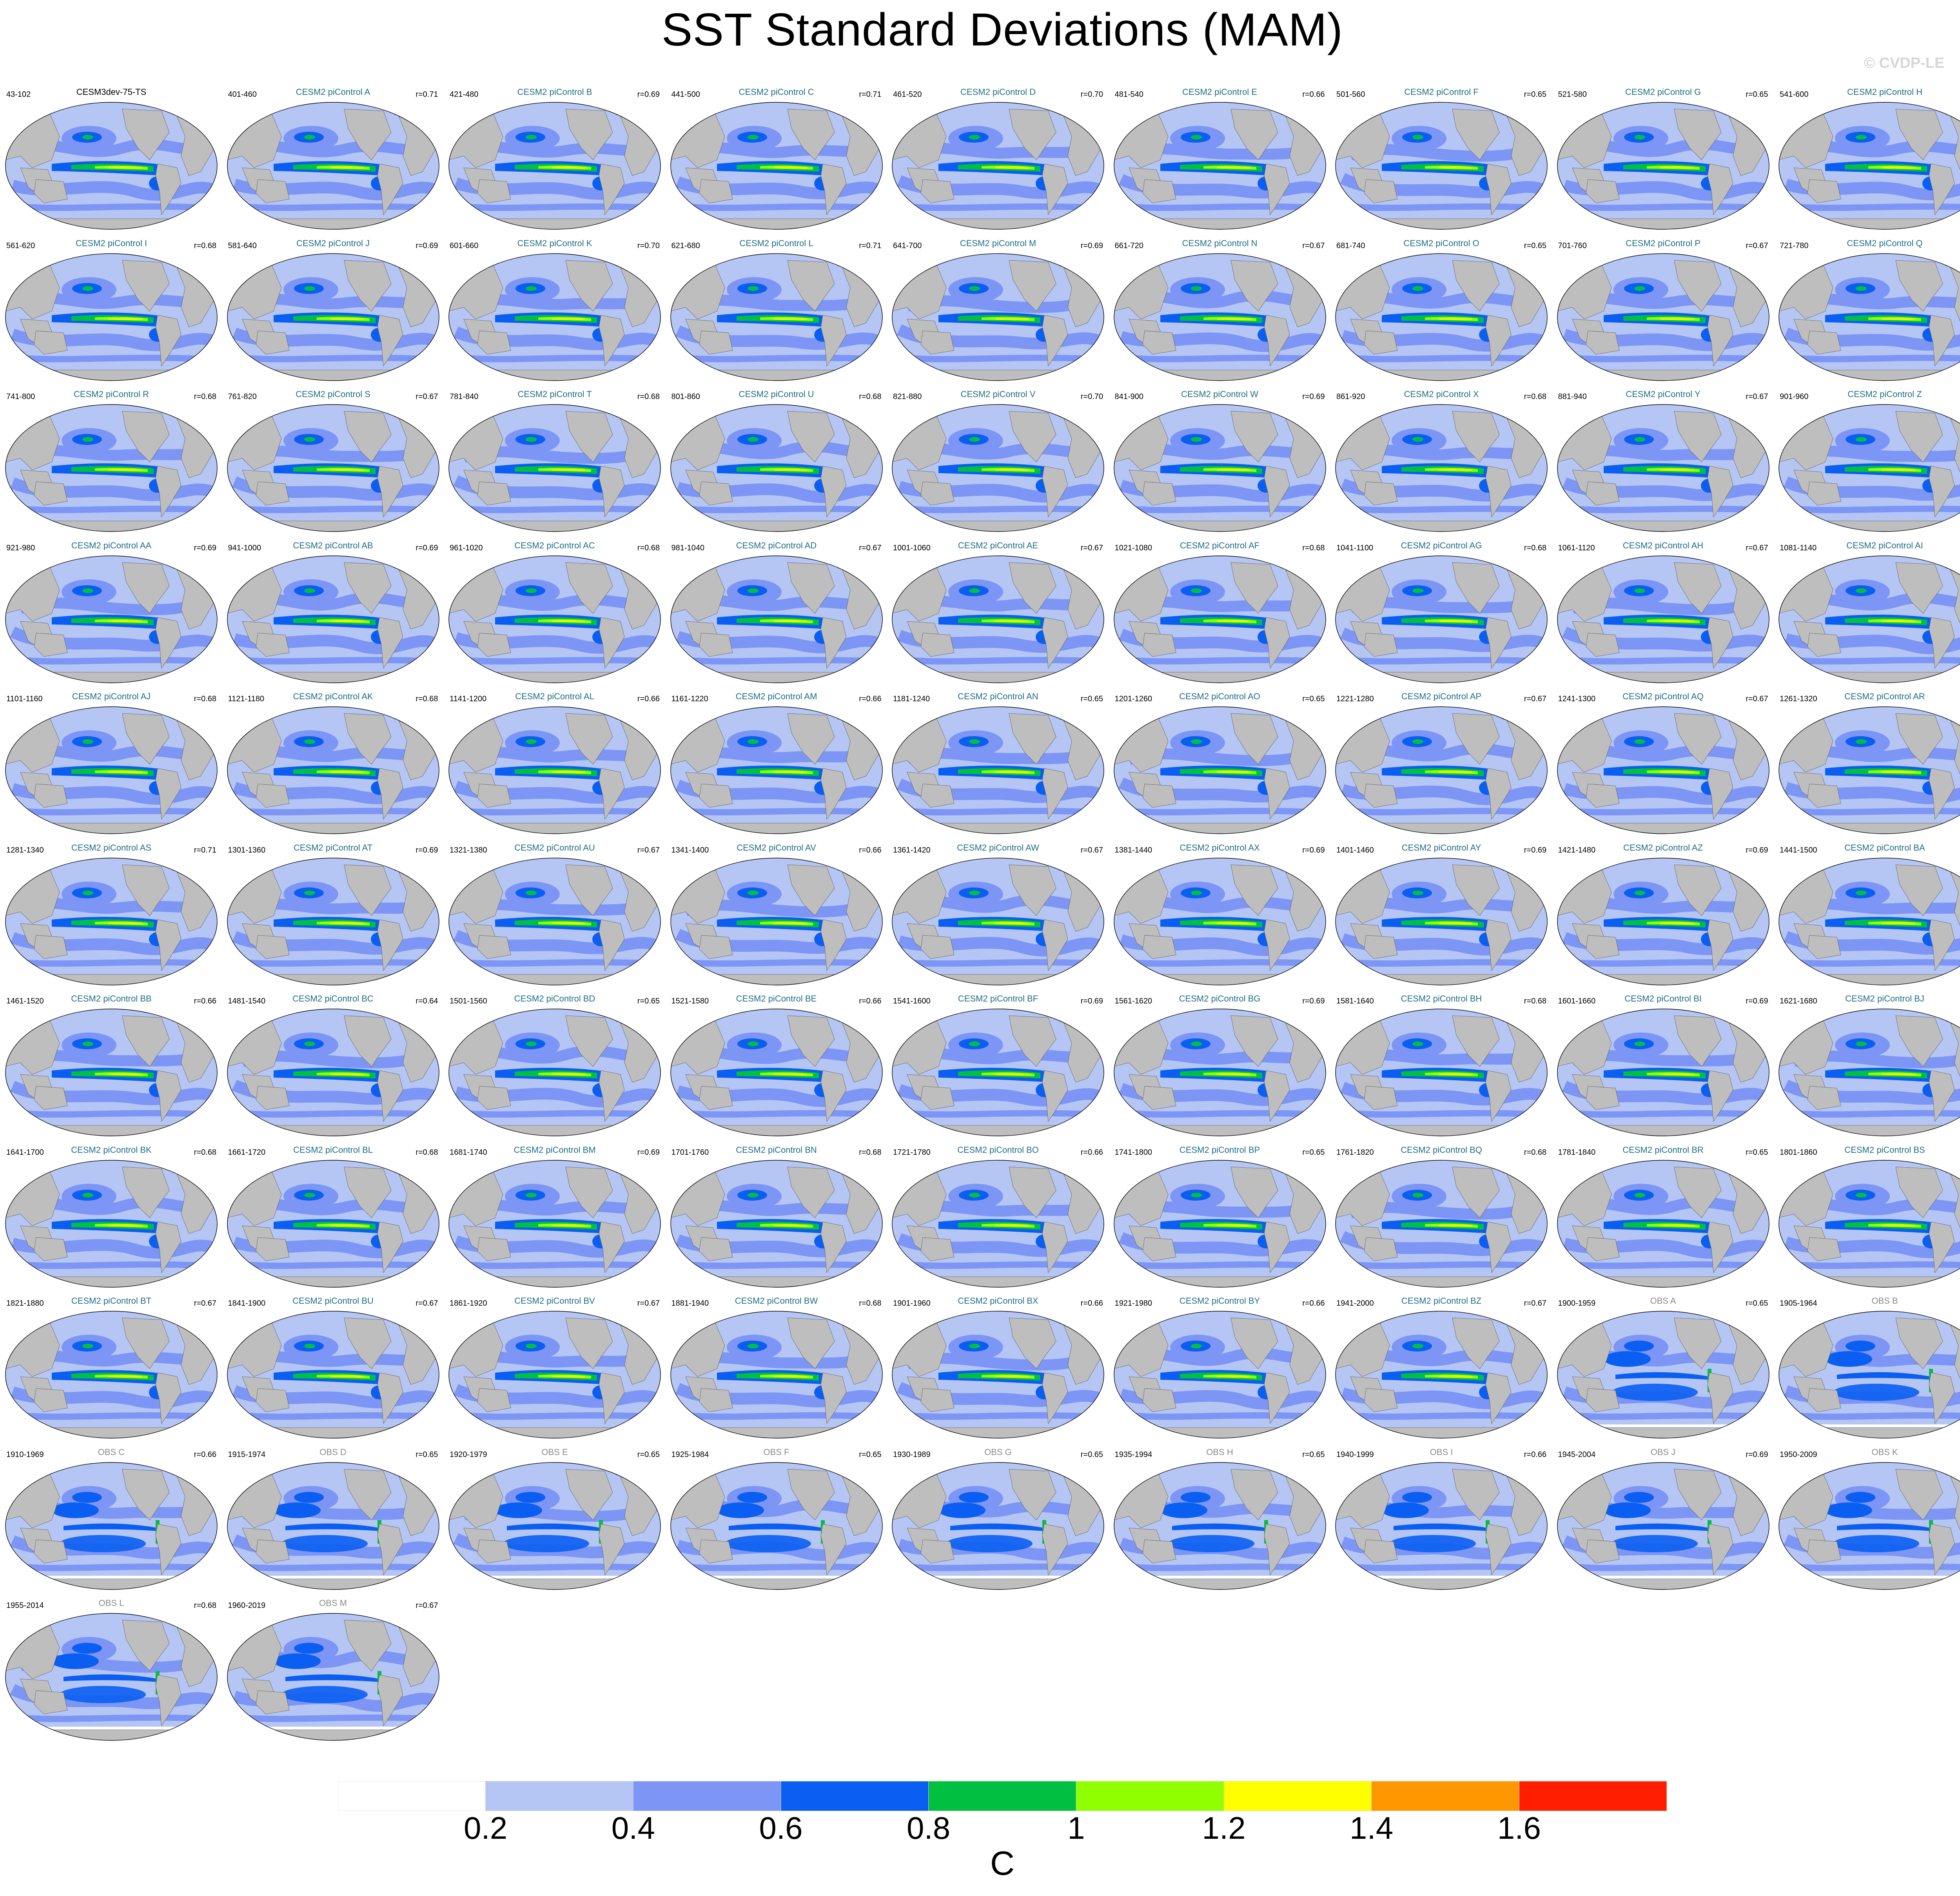 The image size is (1960, 1896). Describe the element at coordinates (1885, 243) in the screenshot. I see `panel-title: CESM2 piControl Q` at that location.